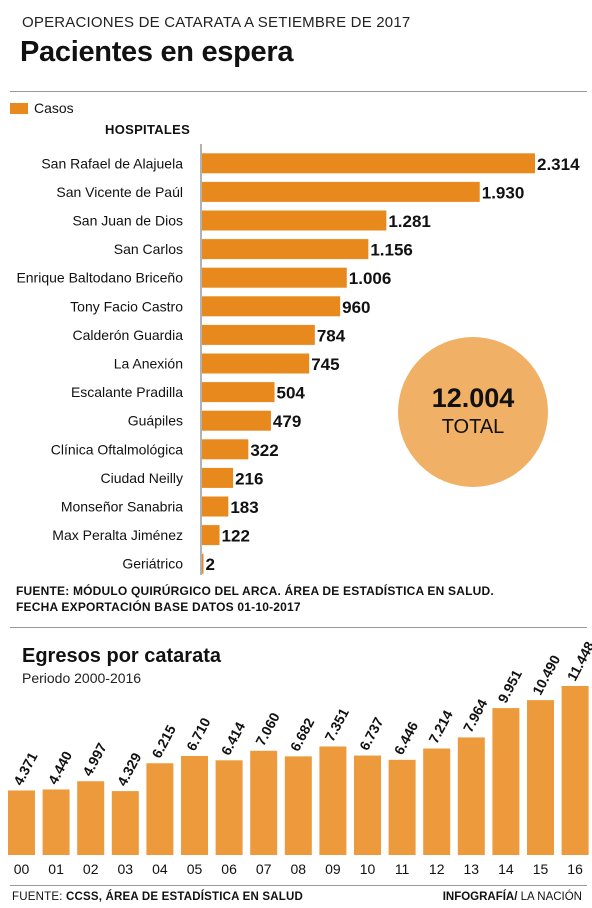 This screenshot has width=592, height=908. Describe the element at coordinates (236, 536) in the screenshot. I see `value-label: 122` at that location.